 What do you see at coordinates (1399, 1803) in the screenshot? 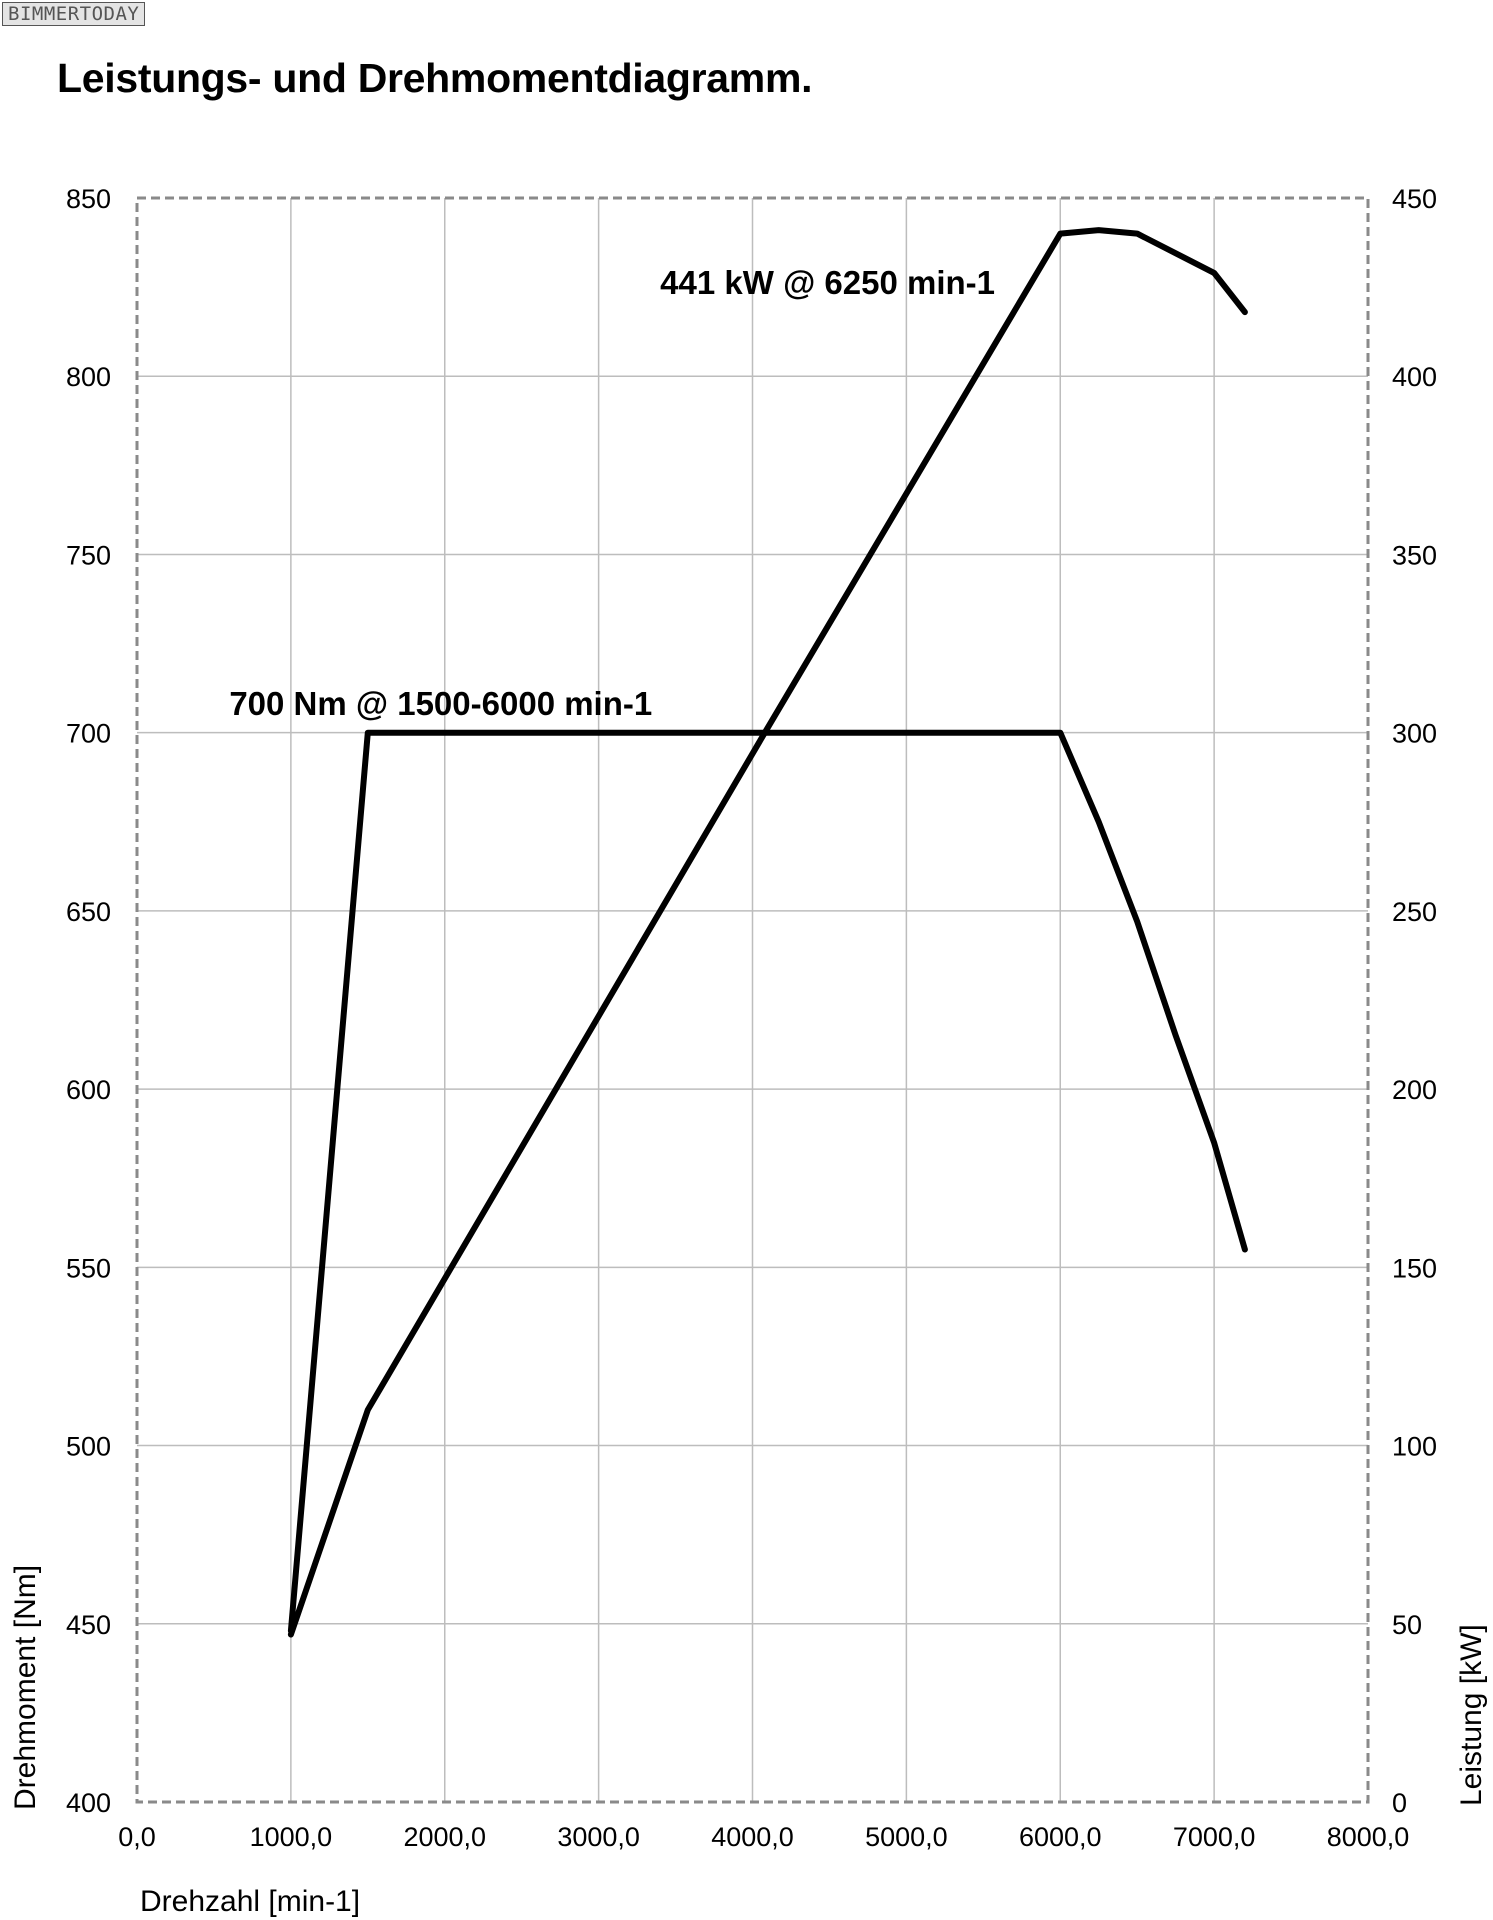
I see `y-right-tick-label: 0` at bounding box center [1399, 1803].